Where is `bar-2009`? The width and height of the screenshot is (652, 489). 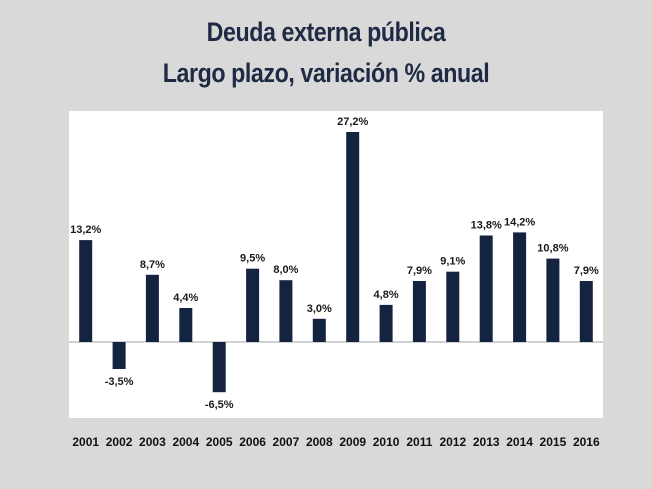 bar-2009 is located at coordinates (353, 237).